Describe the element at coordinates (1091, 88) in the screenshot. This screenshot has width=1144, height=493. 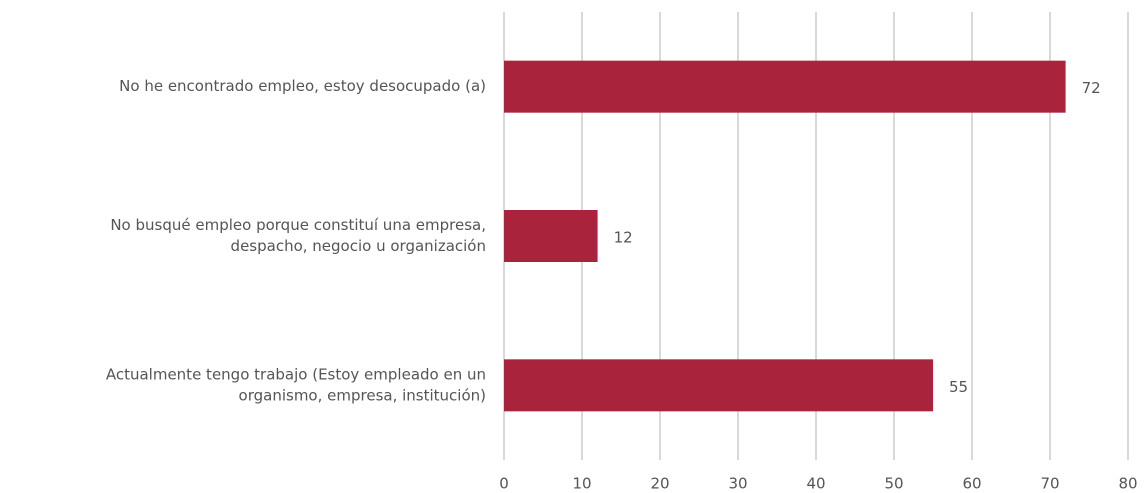
I see `value-label: 72` at that location.